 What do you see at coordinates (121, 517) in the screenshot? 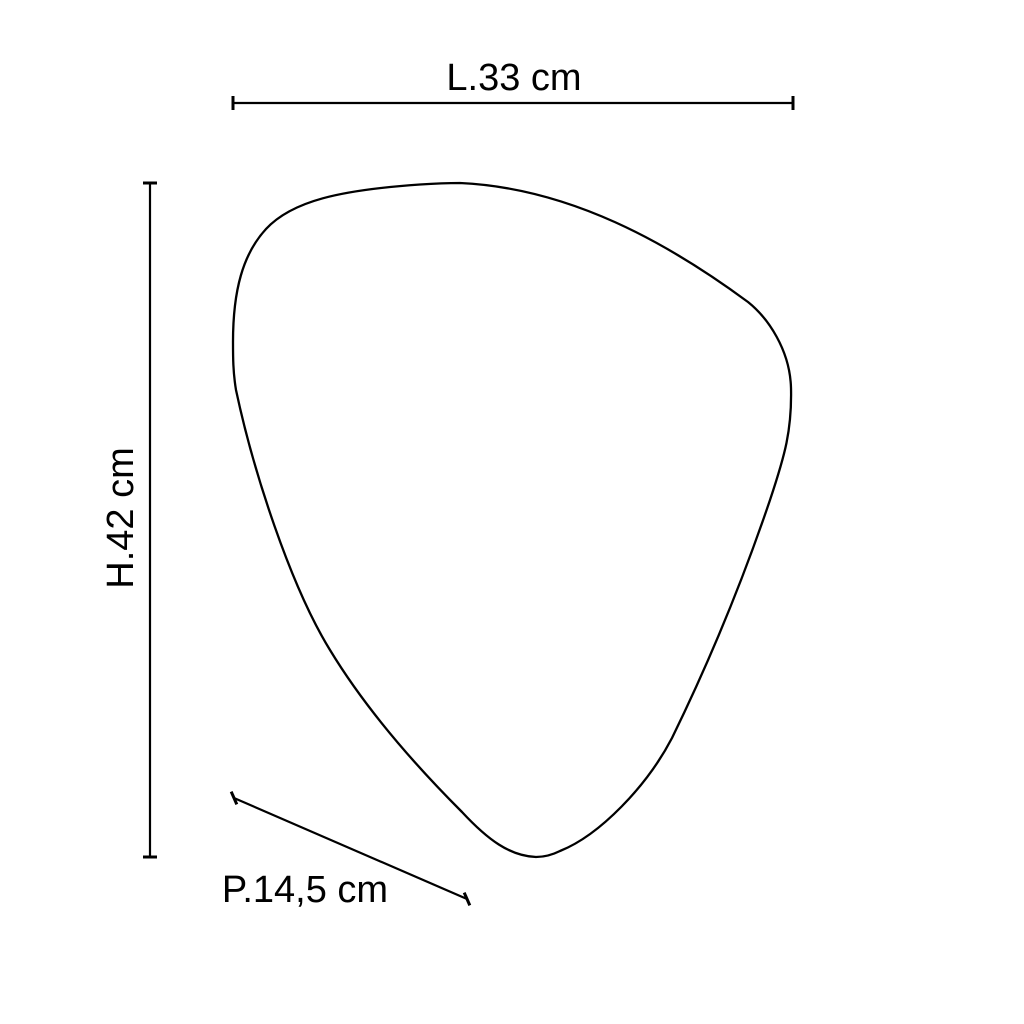
I see `height-dimension-label: H.42 cm` at bounding box center [121, 517].